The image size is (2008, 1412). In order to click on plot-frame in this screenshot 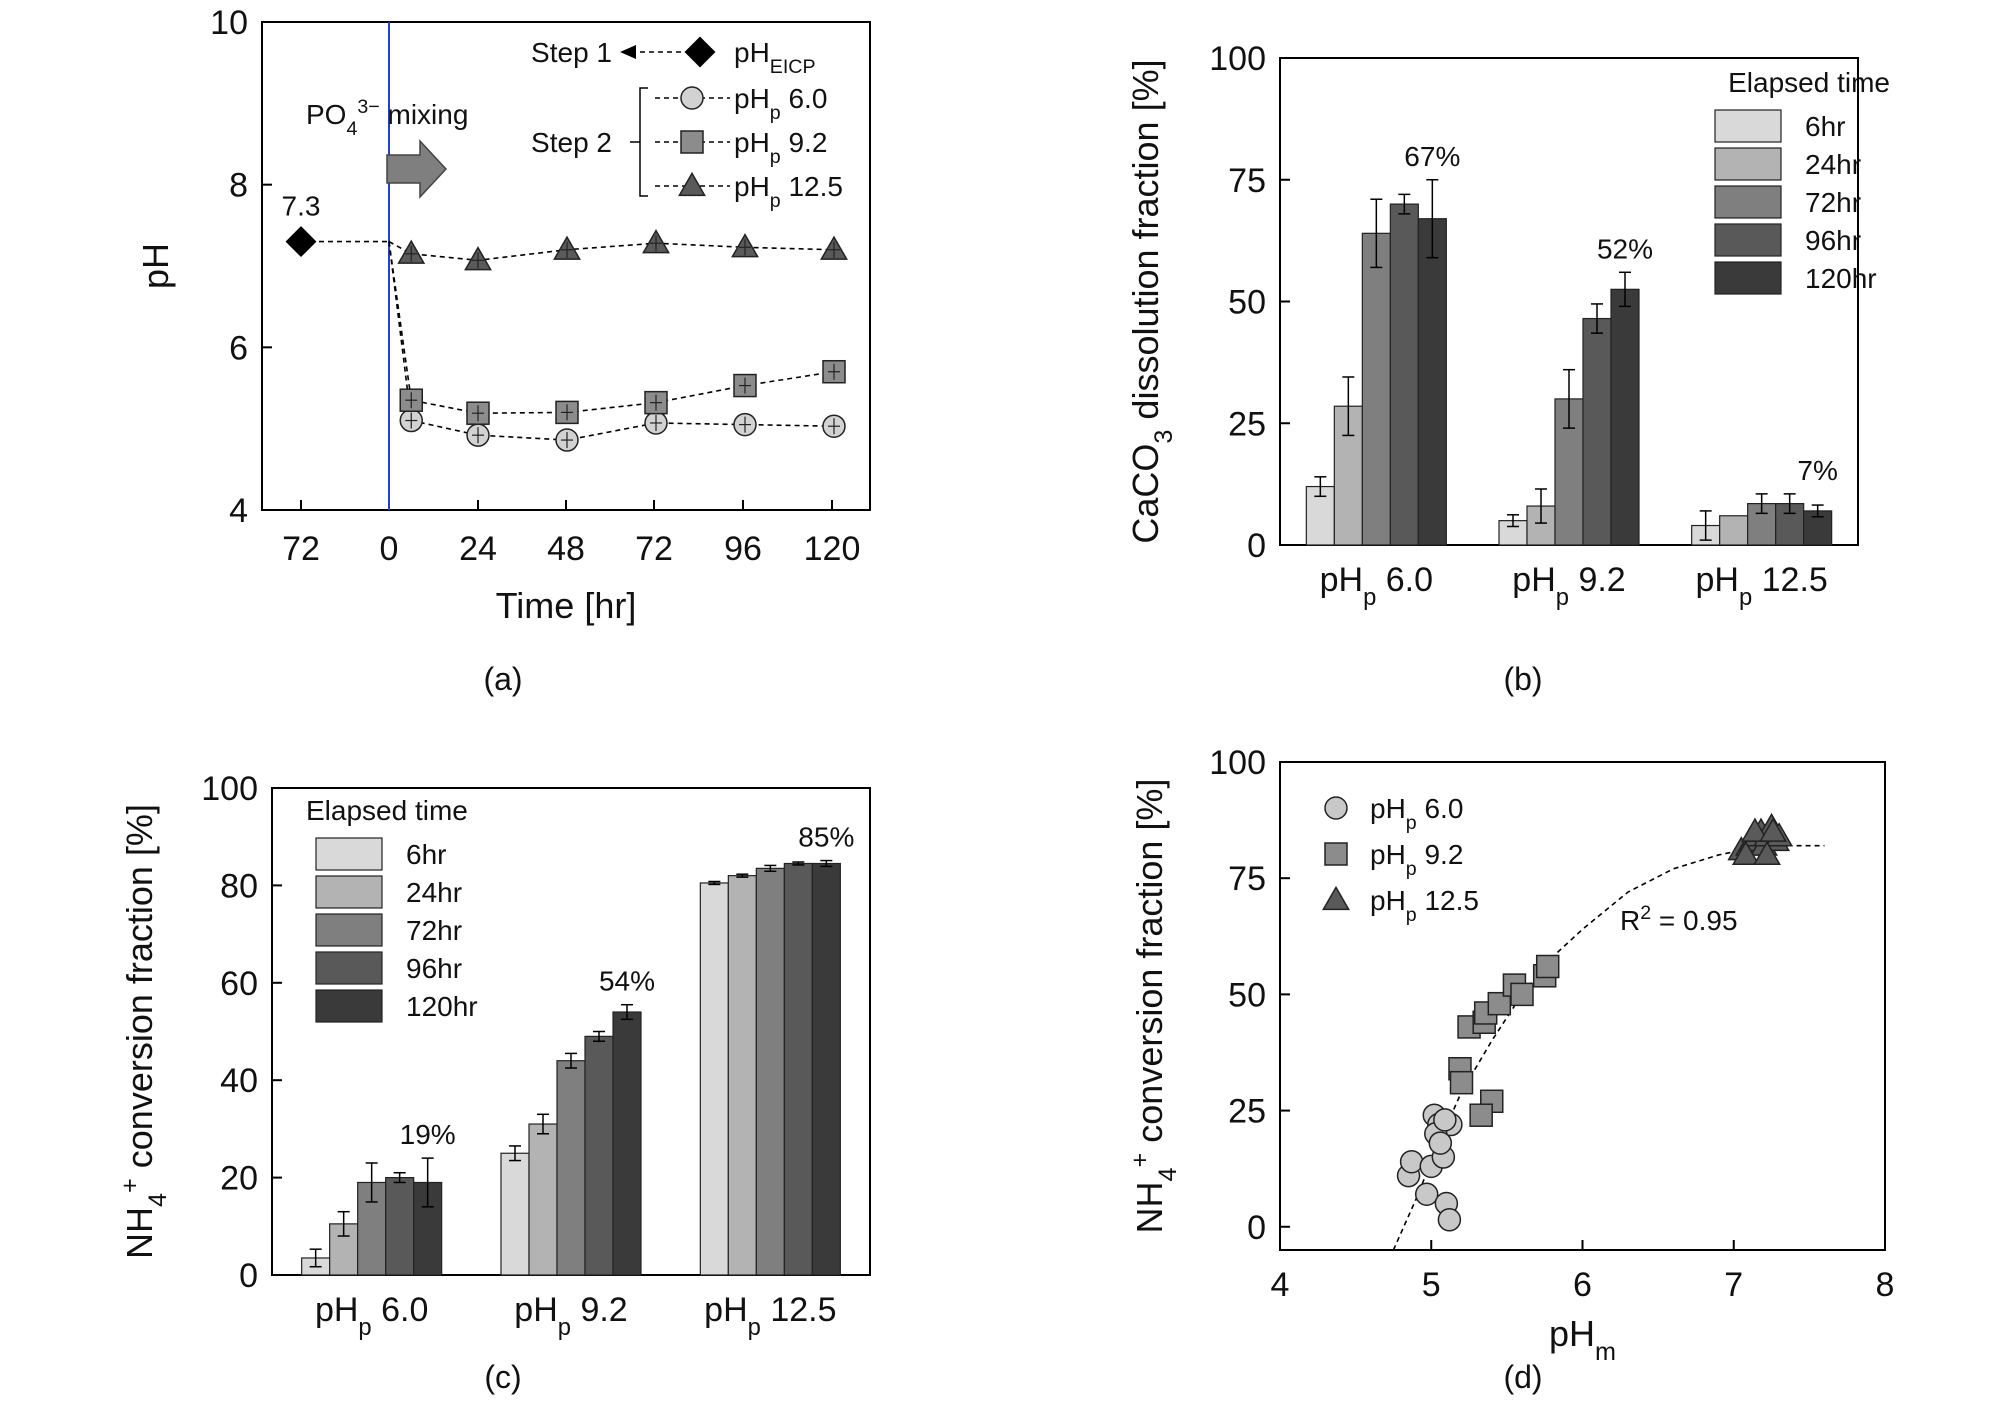, I will do `click(1582, 1006)`.